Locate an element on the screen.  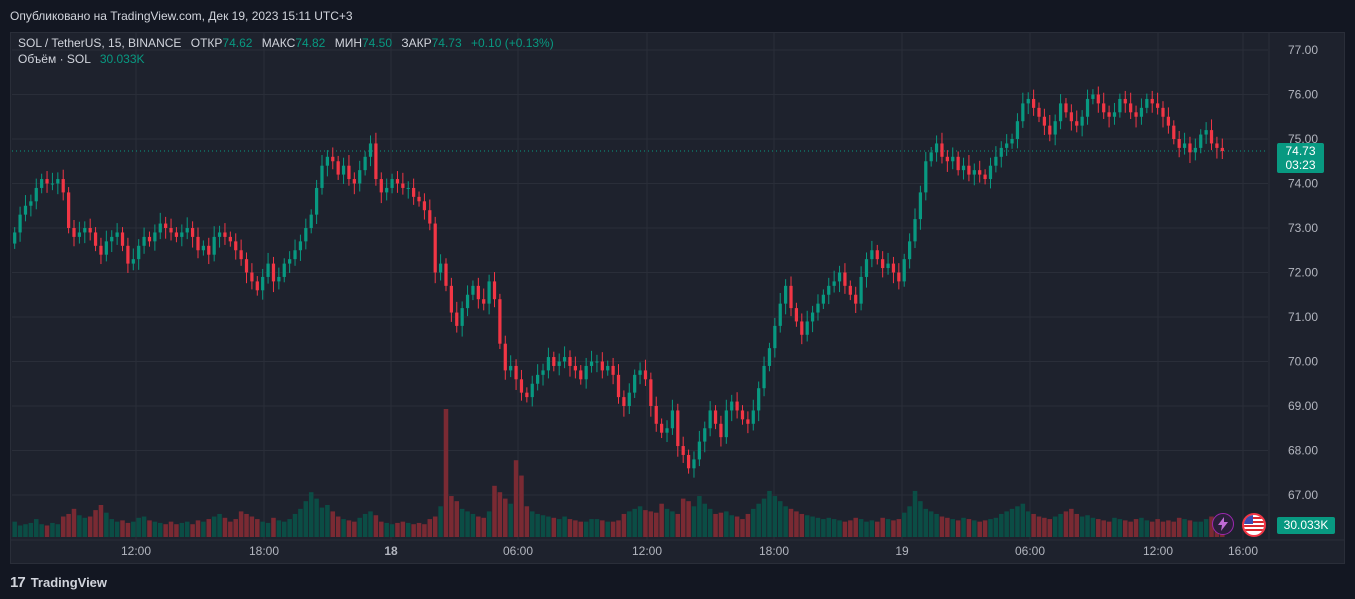
y-tick-label: 68.00 is located at coordinates (1303, 451).